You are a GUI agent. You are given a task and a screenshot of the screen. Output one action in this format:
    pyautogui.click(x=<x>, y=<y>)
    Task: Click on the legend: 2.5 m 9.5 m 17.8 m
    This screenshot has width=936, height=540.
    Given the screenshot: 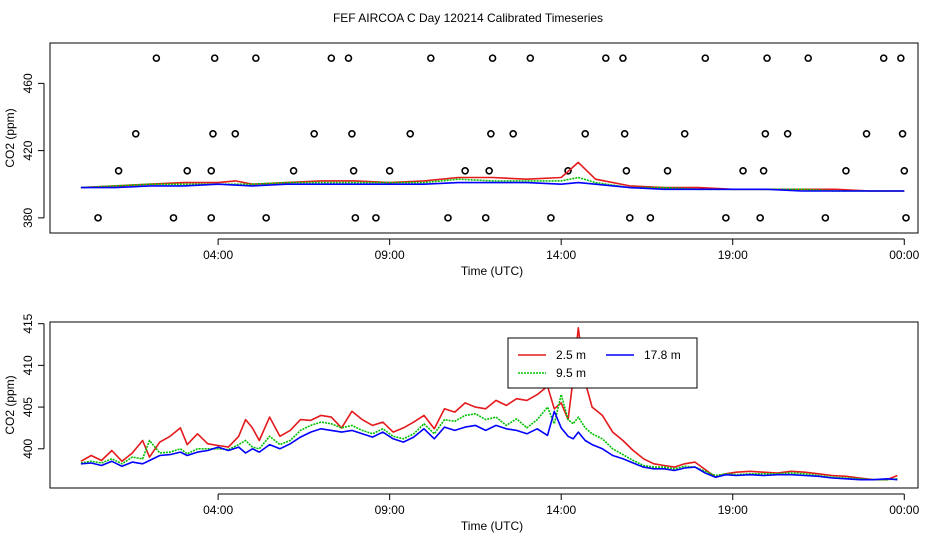 What is the action you would take?
    pyautogui.click(x=602, y=363)
    